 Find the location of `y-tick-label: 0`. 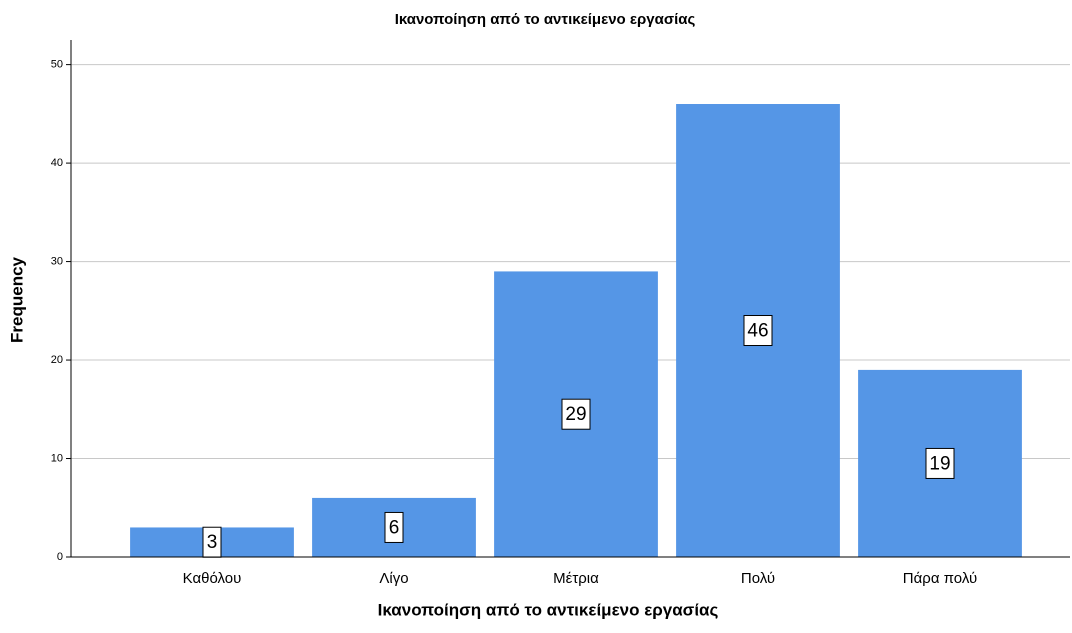

y-tick-label: 0 is located at coordinates (60, 557).